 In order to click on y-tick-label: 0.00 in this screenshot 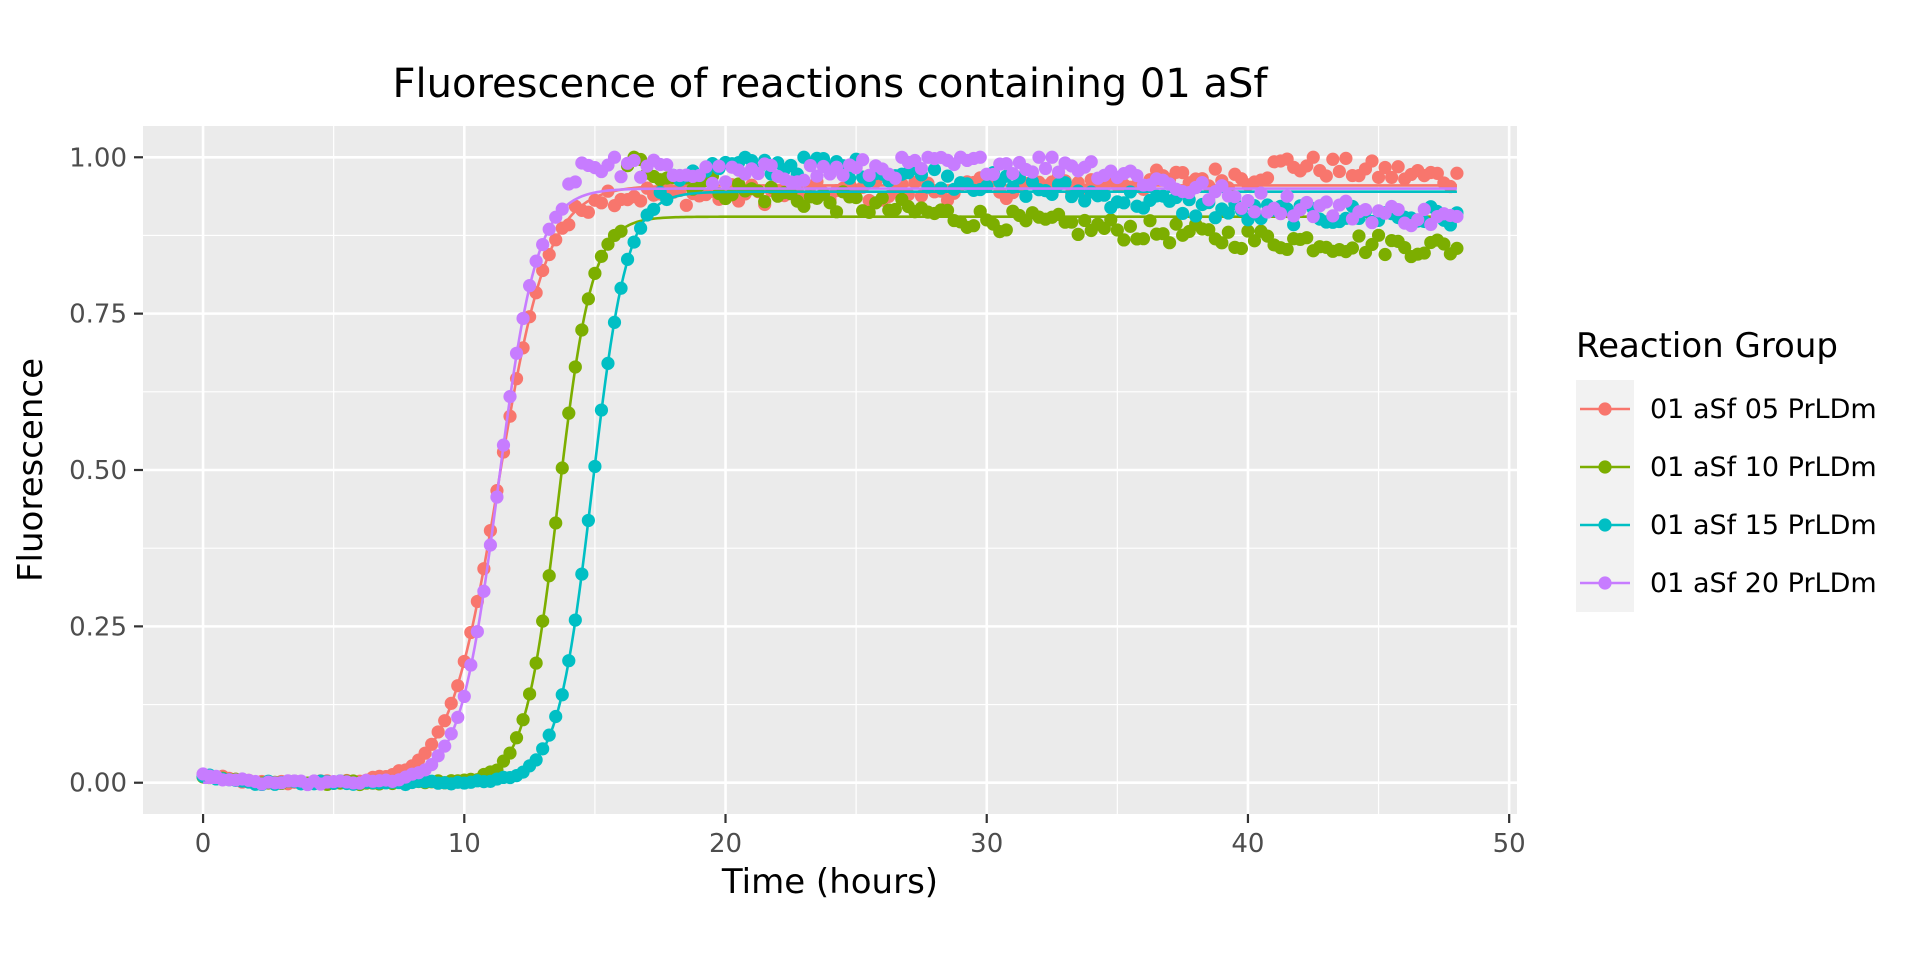, I will do `click(98, 784)`.